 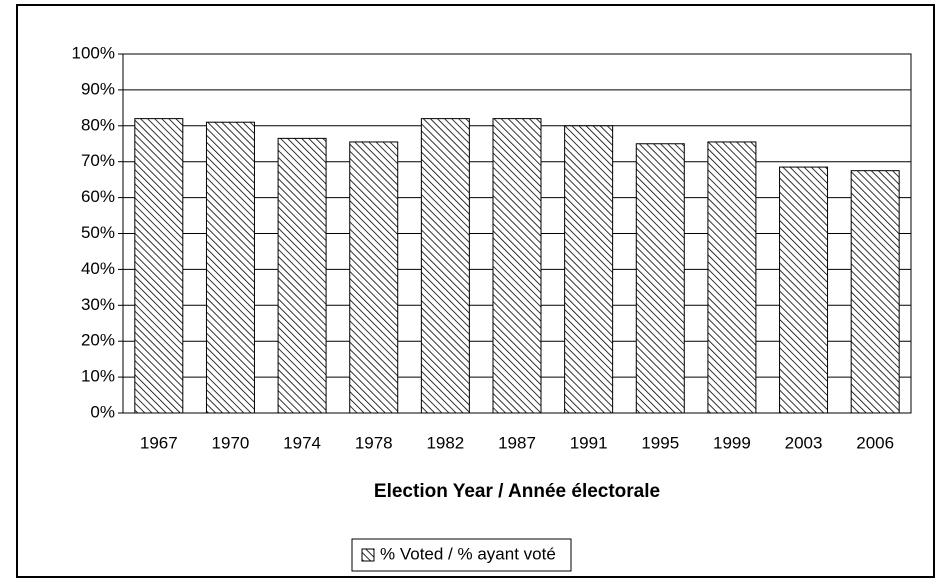 What do you see at coordinates (98, 124) in the screenshot?
I see `y-tick-label: 80%` at bounding box center [98, 124].